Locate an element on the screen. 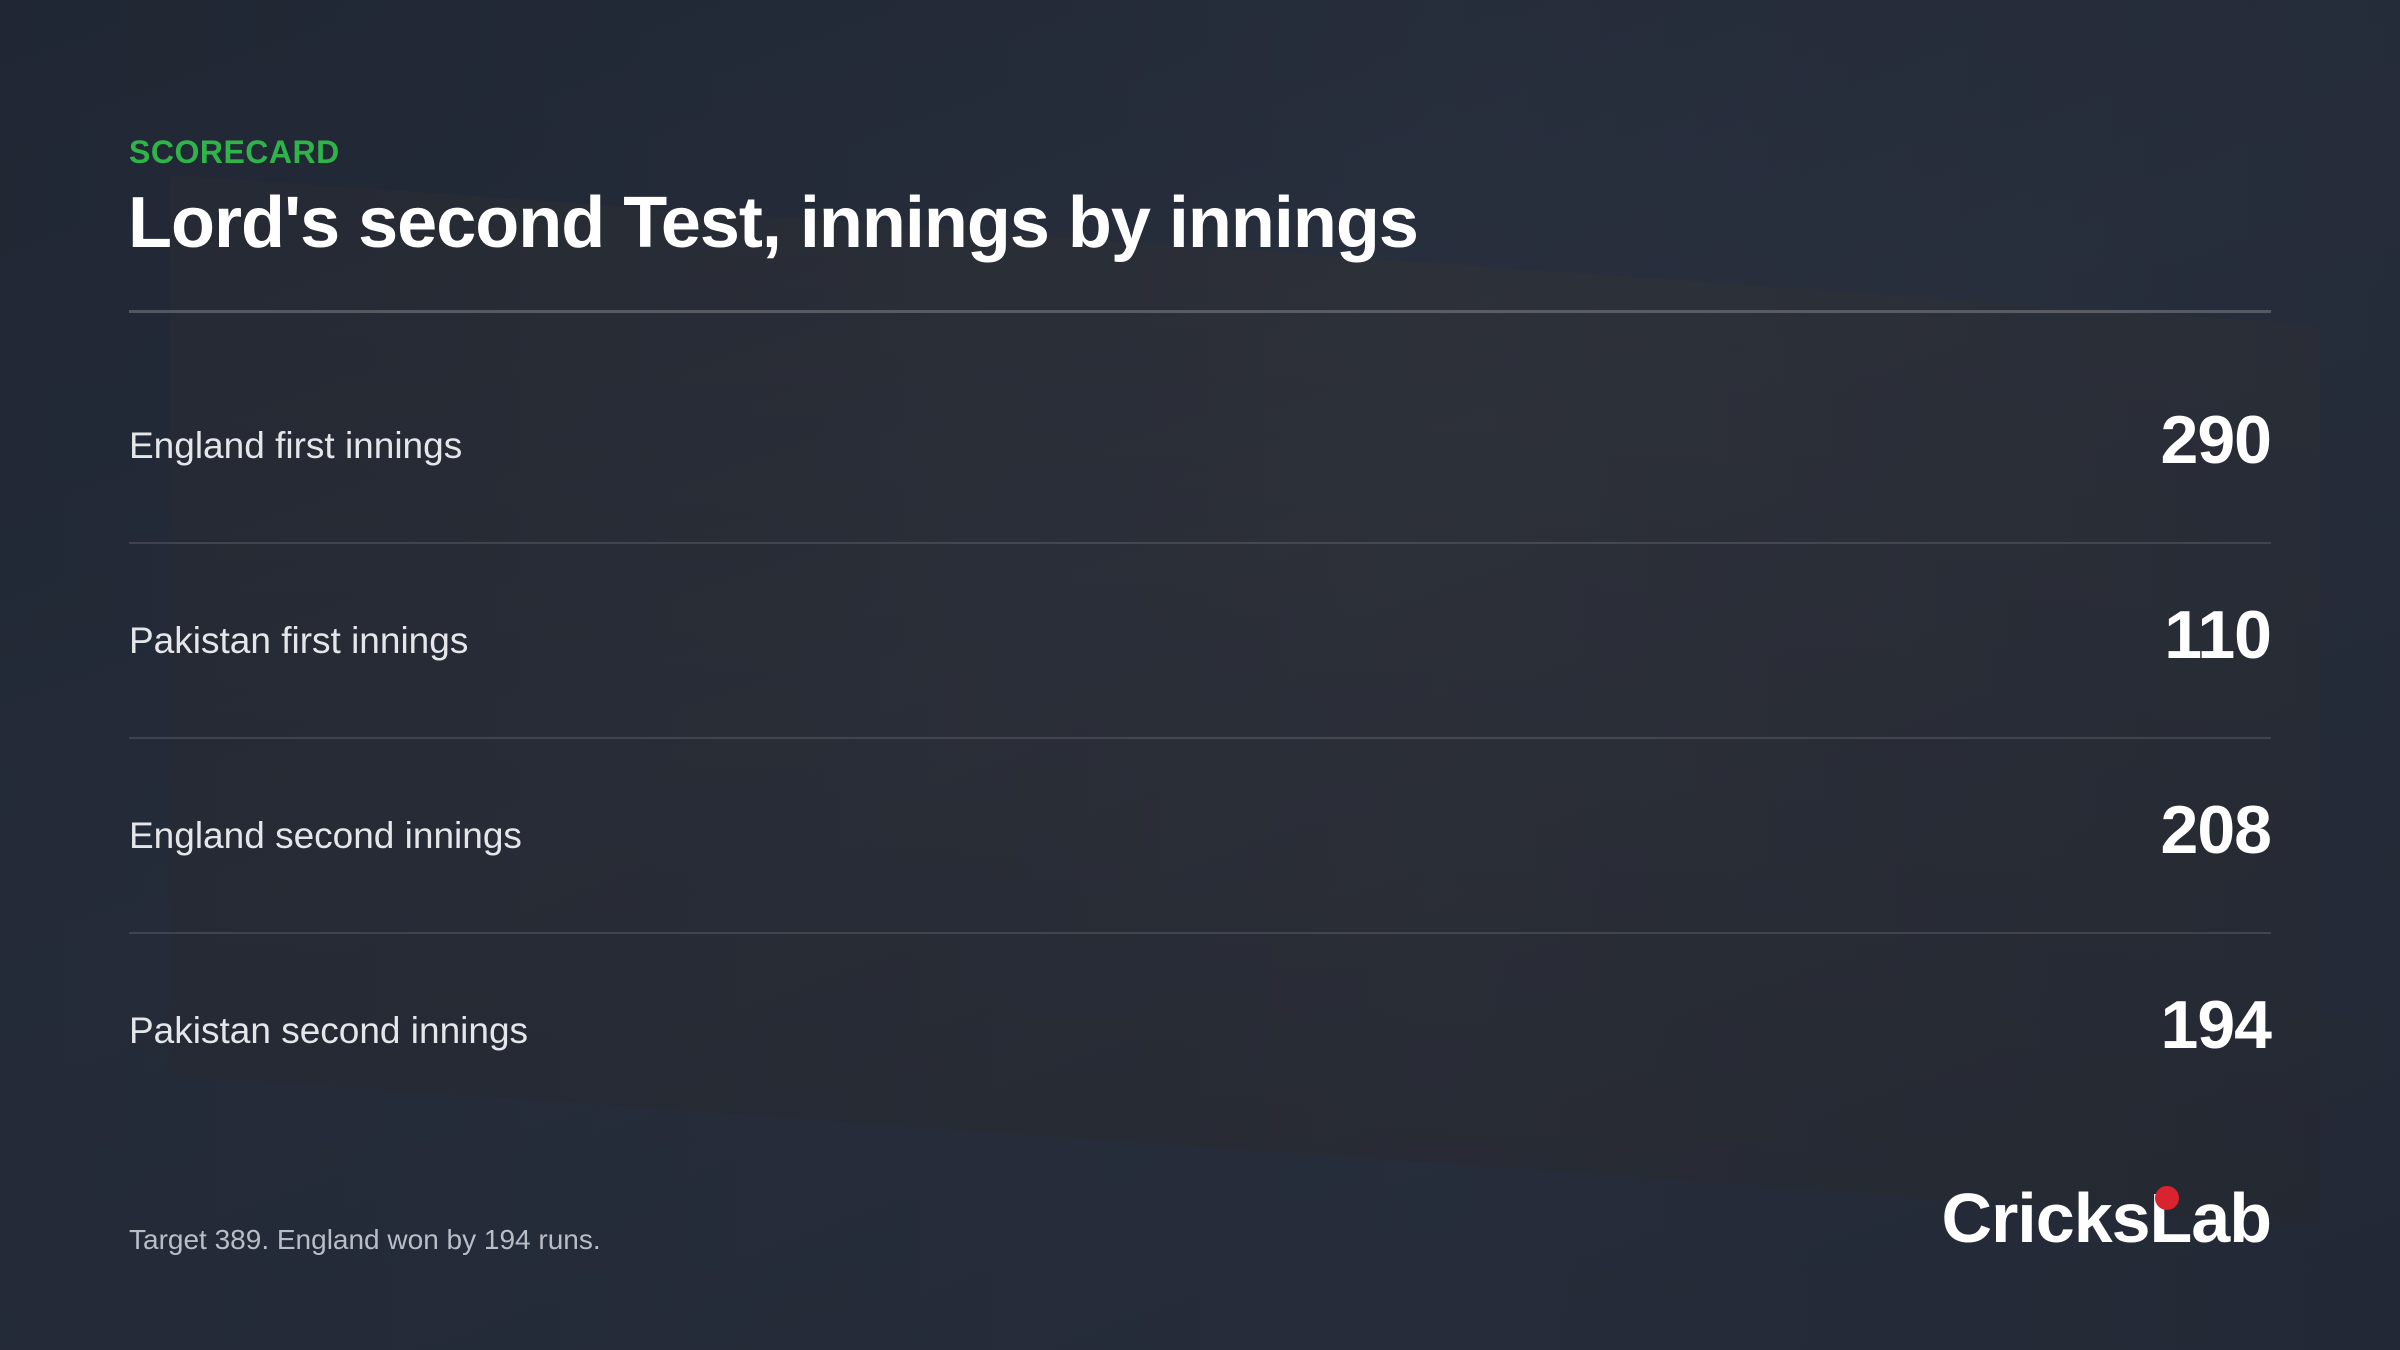 This screenshot has width=2400, height=1350. innings-label: Pakistan second innings is located at coordinates (329, 1030).